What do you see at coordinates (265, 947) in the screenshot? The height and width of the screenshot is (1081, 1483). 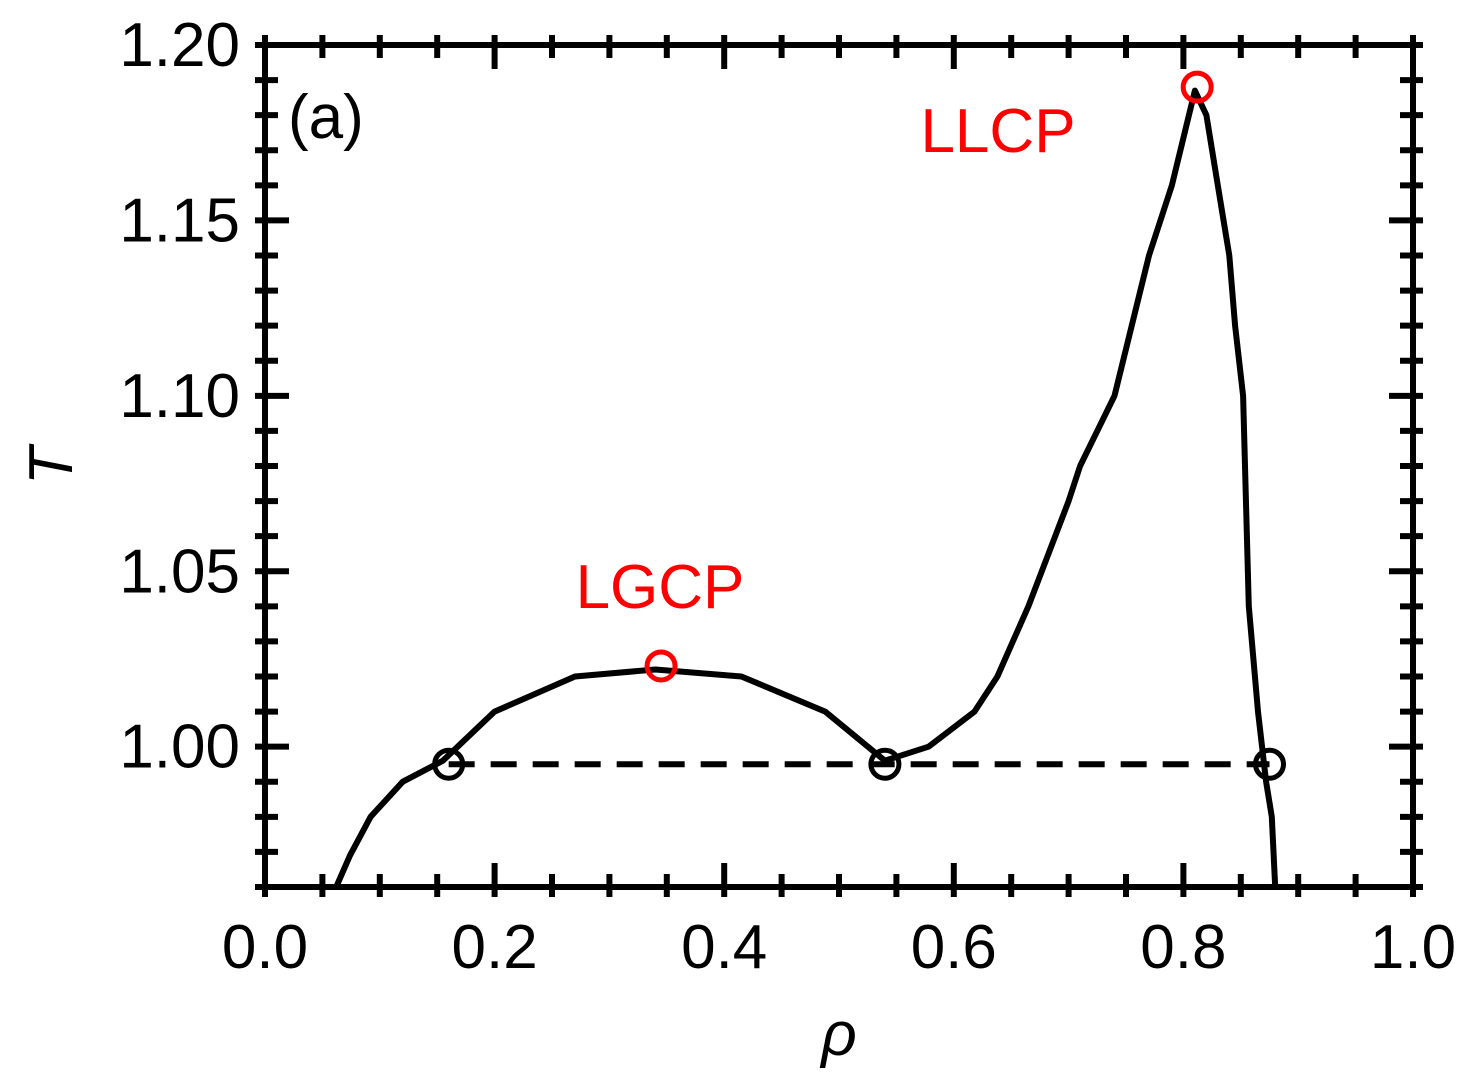 I see `x-tick-label: 0.0` at bounding box center [265, 947].